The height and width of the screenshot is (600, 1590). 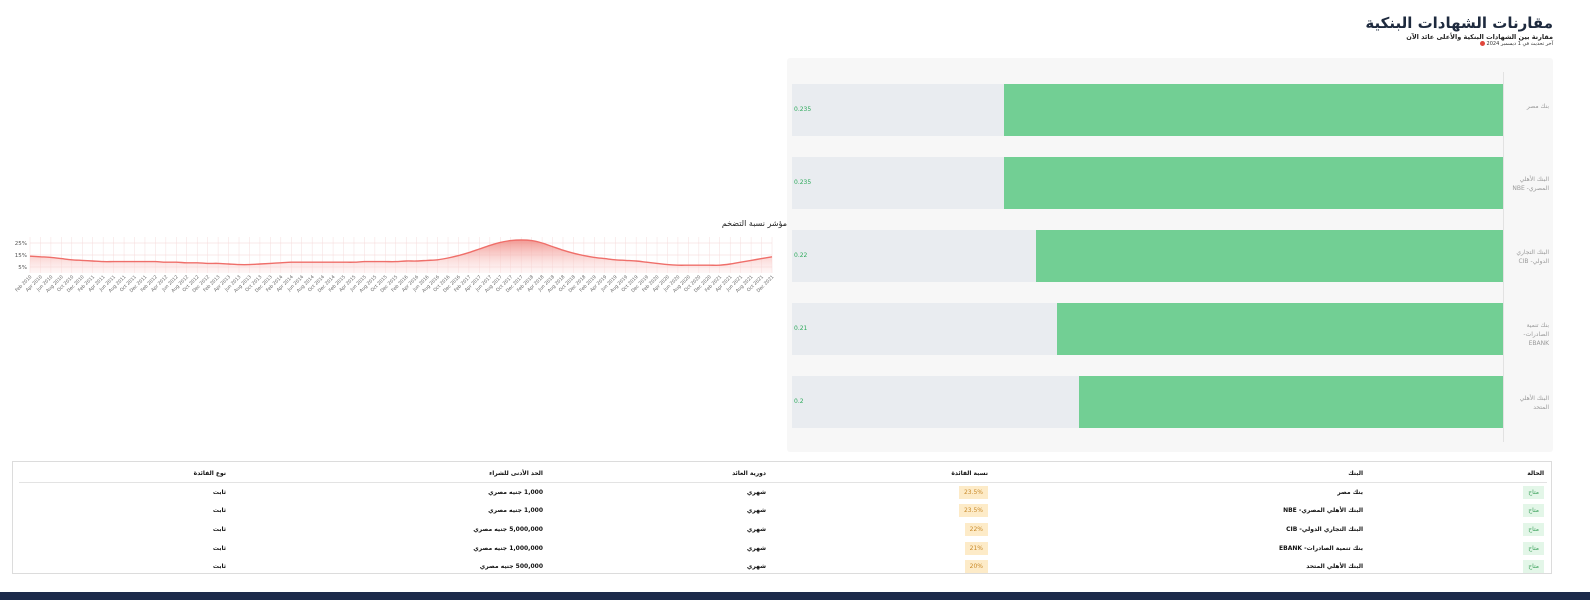 What do you see at coordinates (801, 328) in the screenshot?
I see `bar-value-label: 0.21` at bounding box center [801, 328].